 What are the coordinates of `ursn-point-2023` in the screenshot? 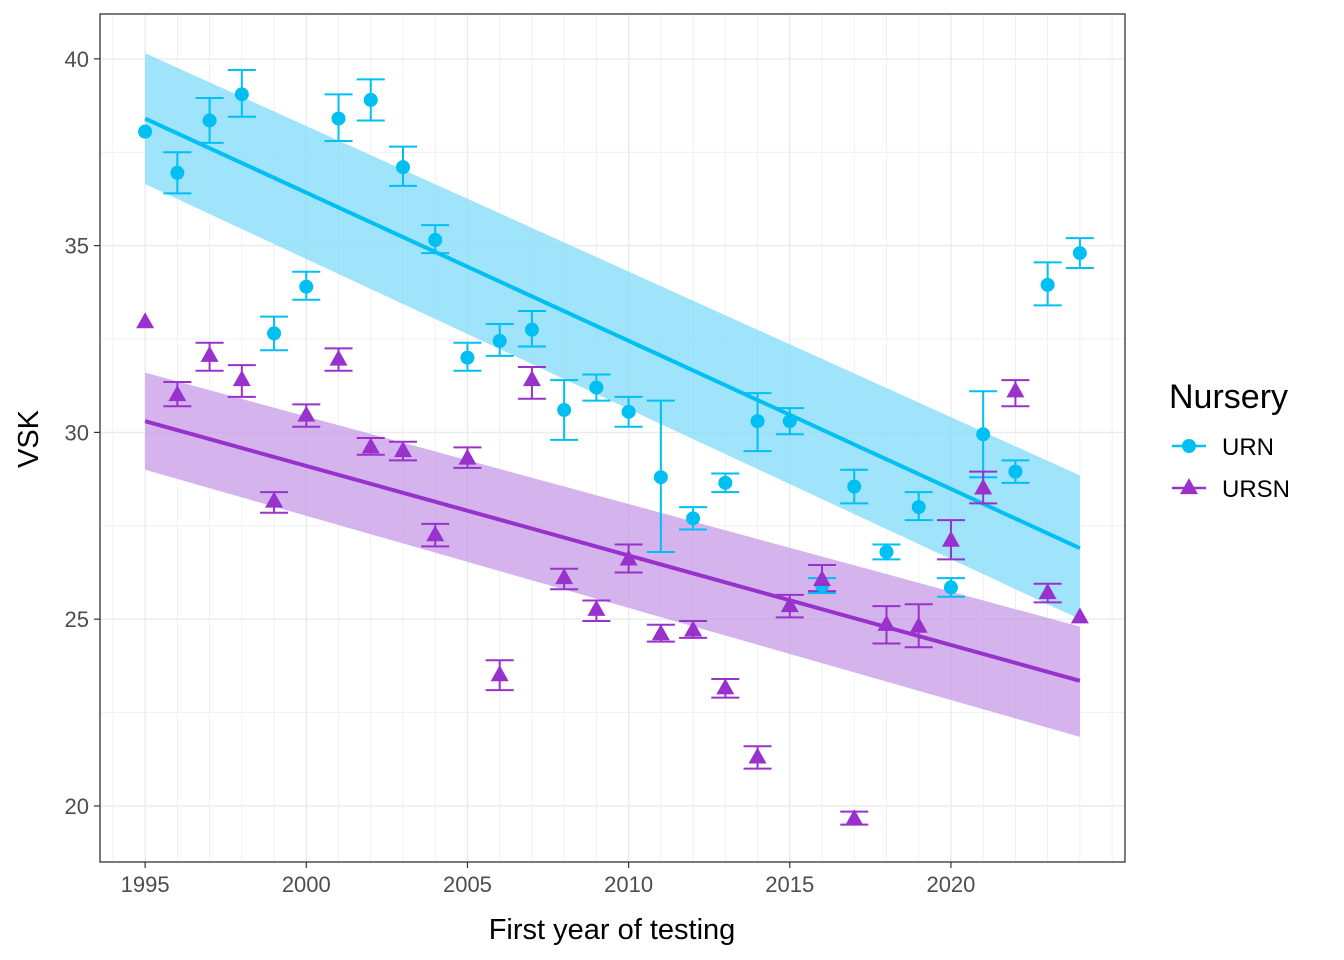 It's located at (1047, 591).